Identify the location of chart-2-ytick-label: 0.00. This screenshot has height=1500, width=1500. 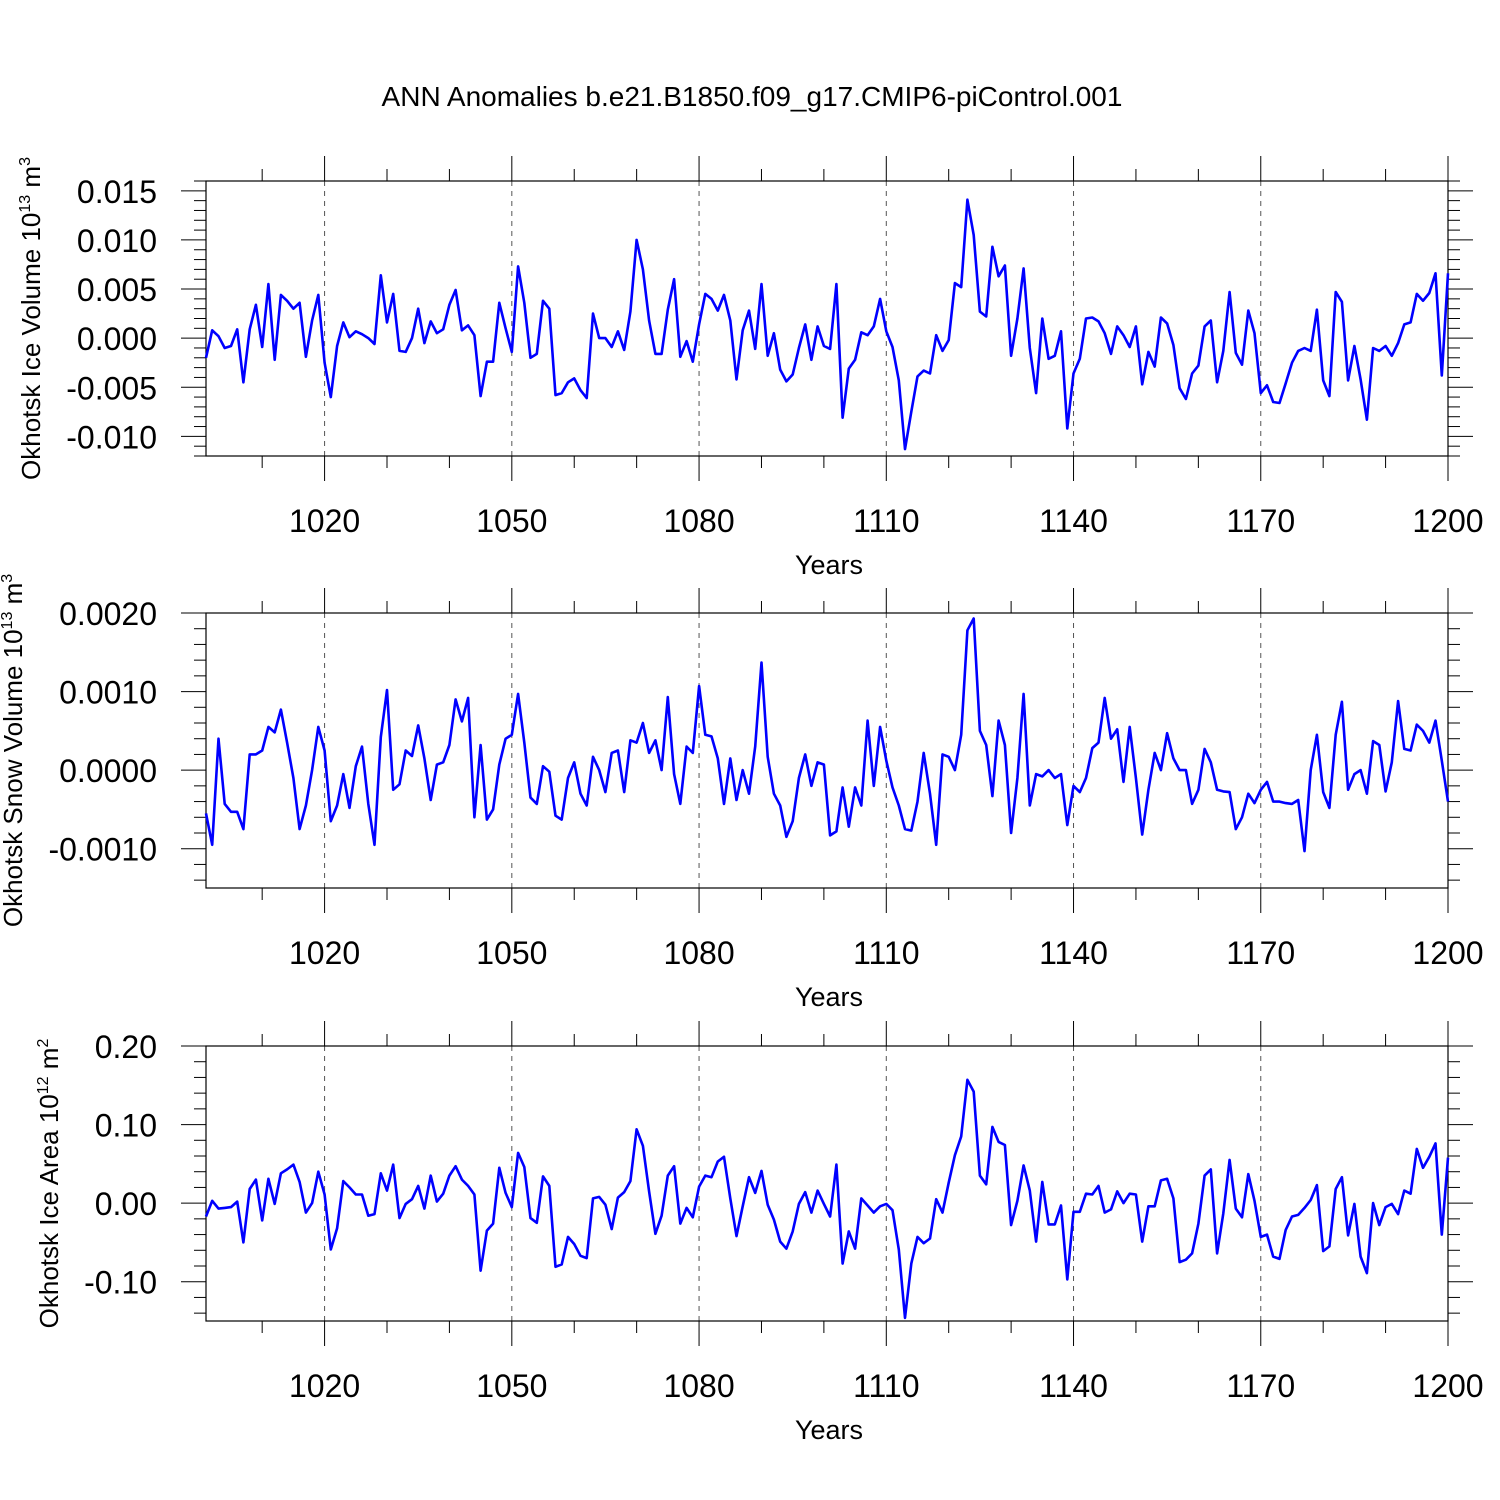
(126, 1204).